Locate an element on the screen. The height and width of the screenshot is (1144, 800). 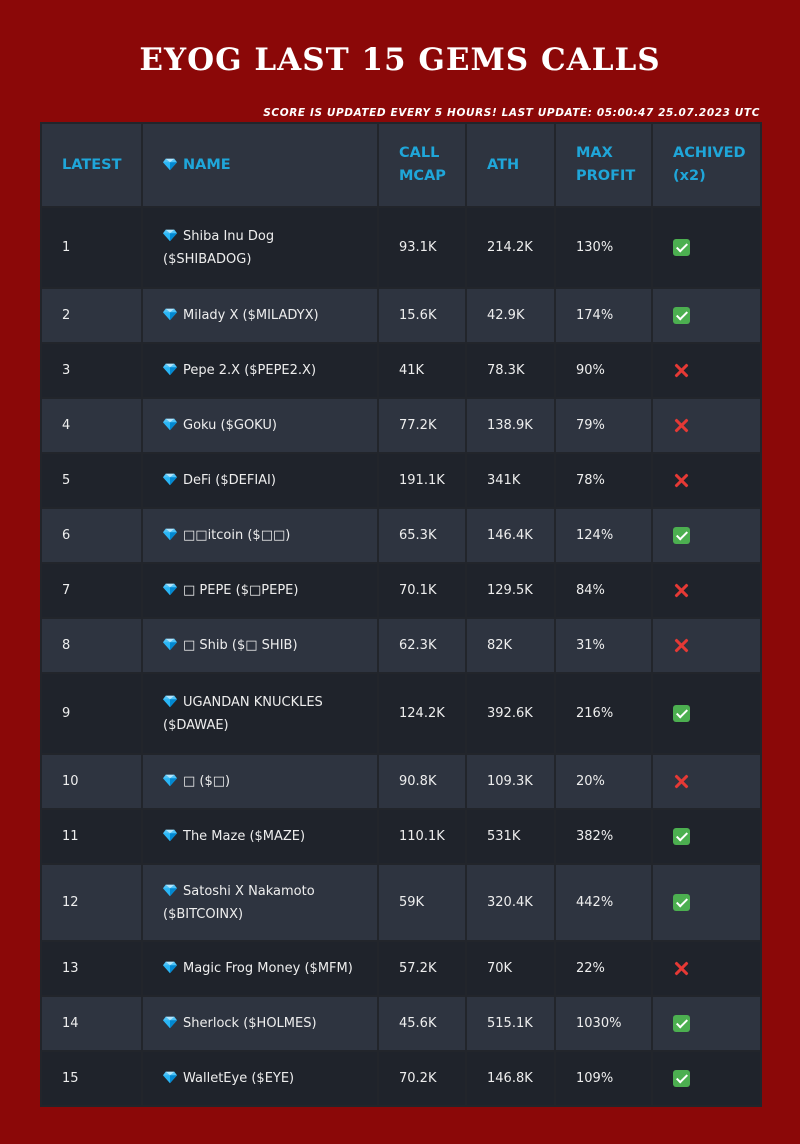
cell-latest: 13 is located at coordinates (91, 968).